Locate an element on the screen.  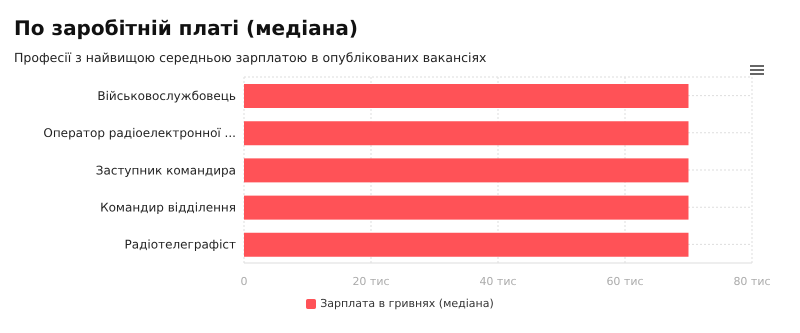
chart-title: По заробітній платі (медіана) is located at coordinates (186, 27).